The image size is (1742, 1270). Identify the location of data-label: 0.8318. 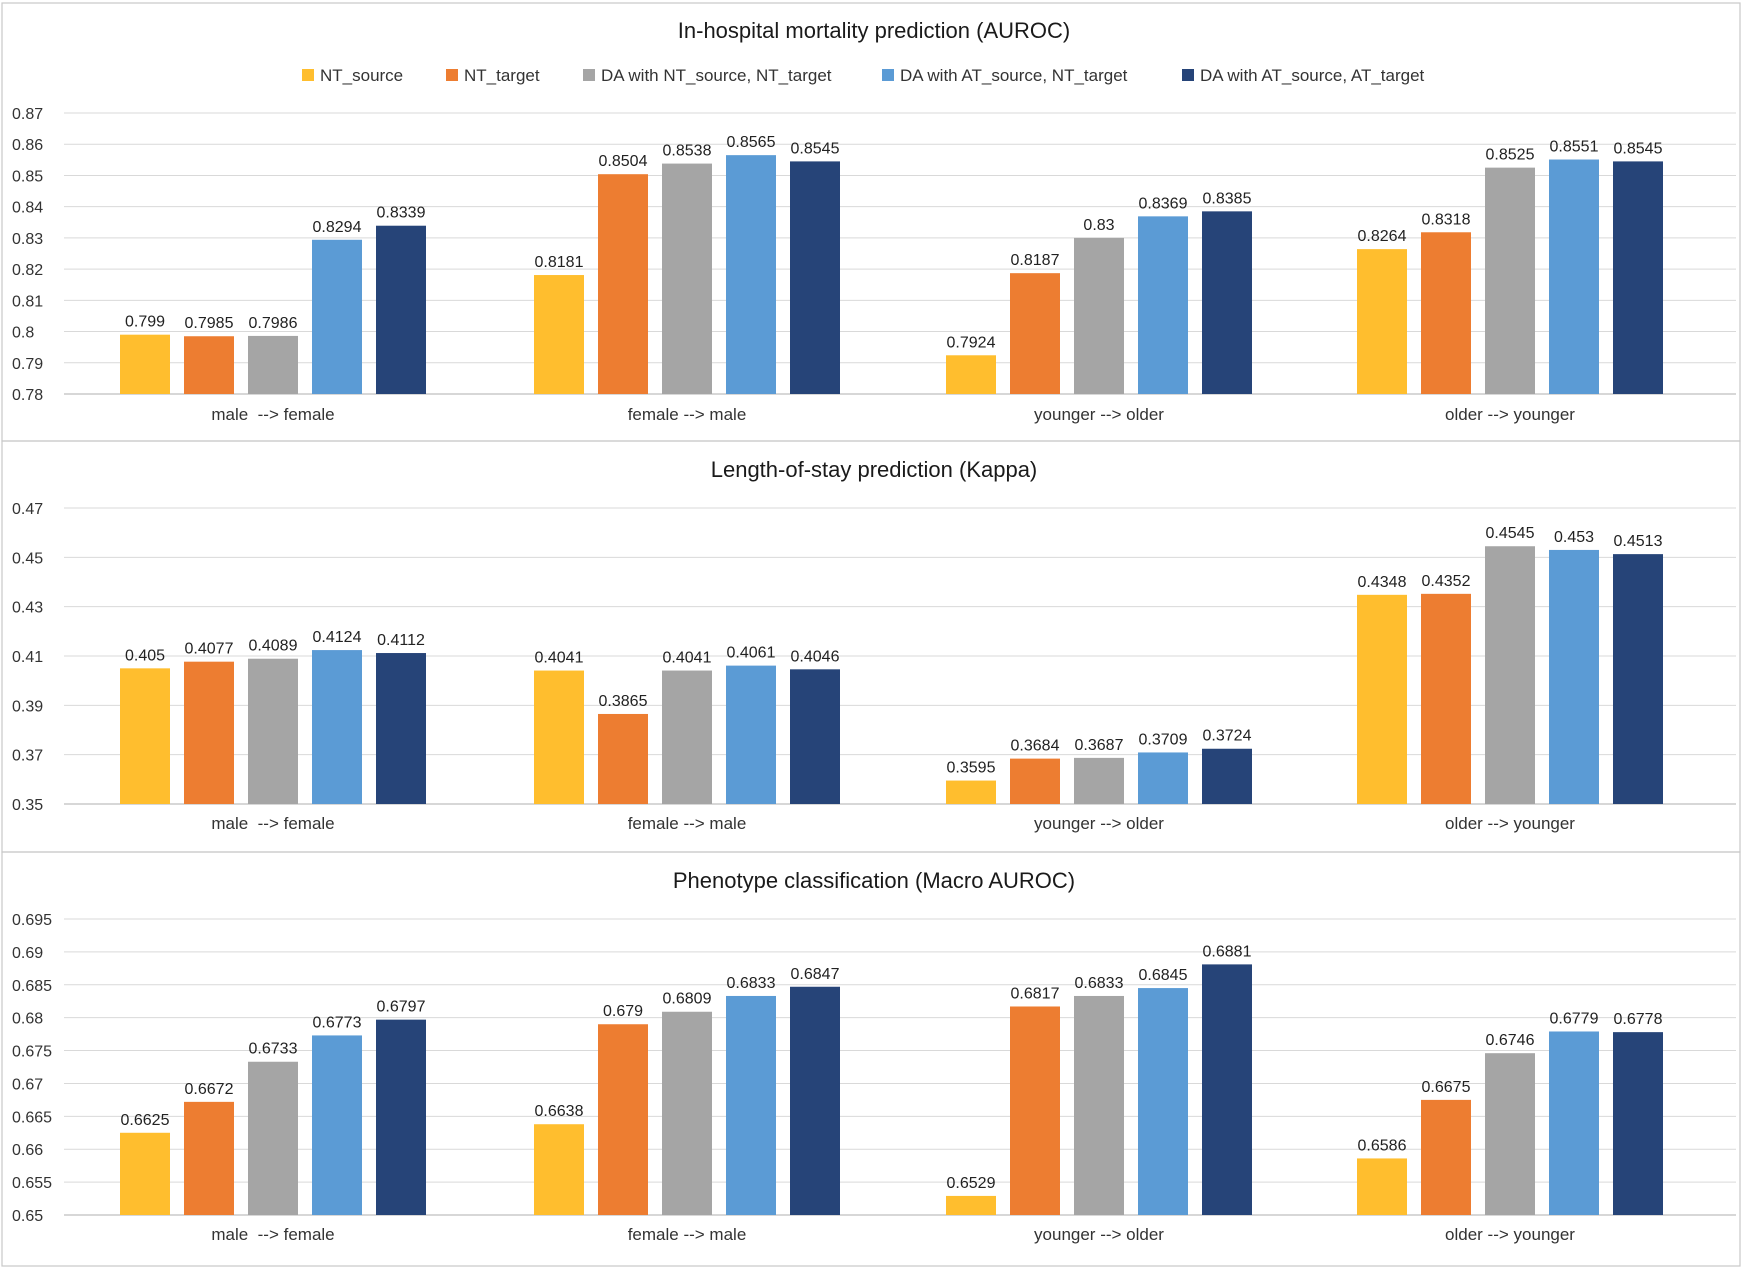
(1446, 219).